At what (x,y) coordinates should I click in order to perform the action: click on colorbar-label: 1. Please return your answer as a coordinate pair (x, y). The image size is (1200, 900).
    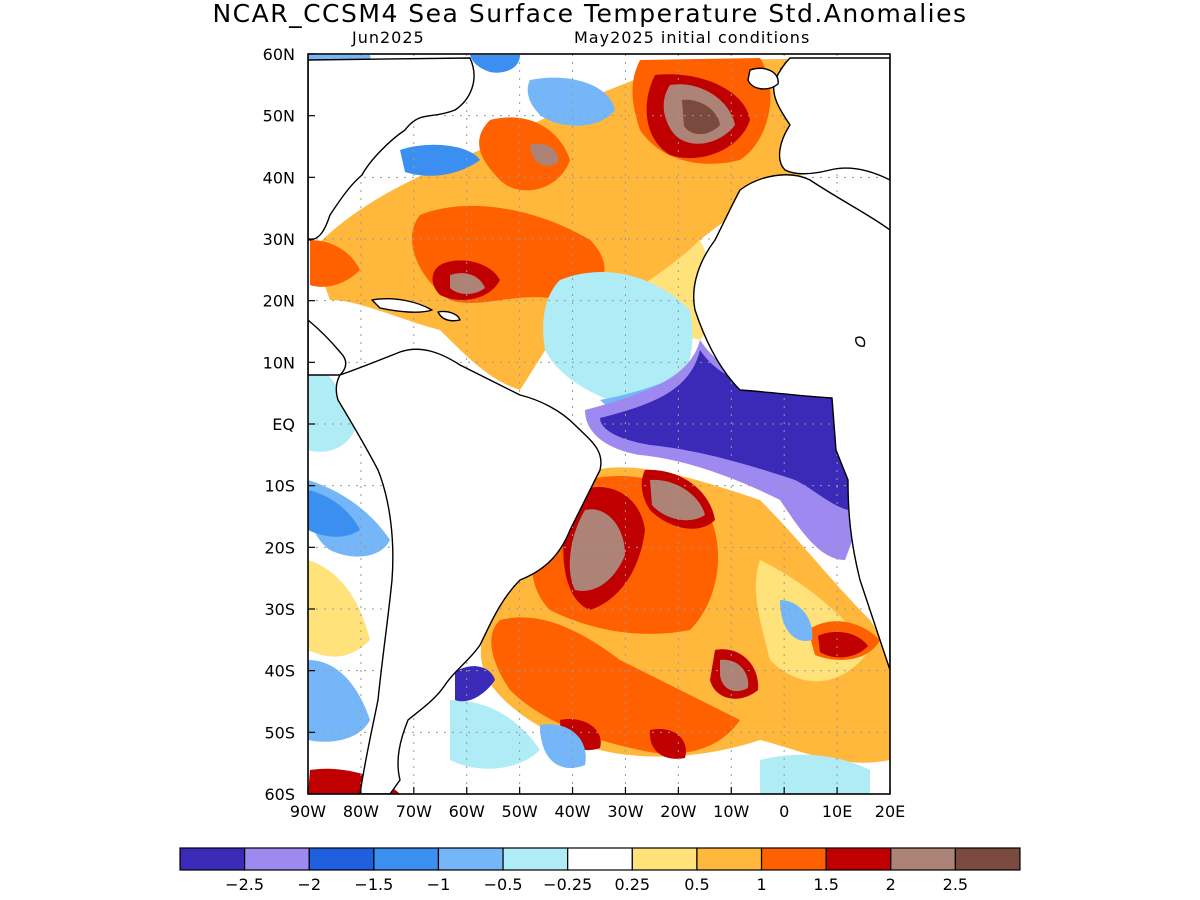
    Looking at the image, I should click on (761, 884).